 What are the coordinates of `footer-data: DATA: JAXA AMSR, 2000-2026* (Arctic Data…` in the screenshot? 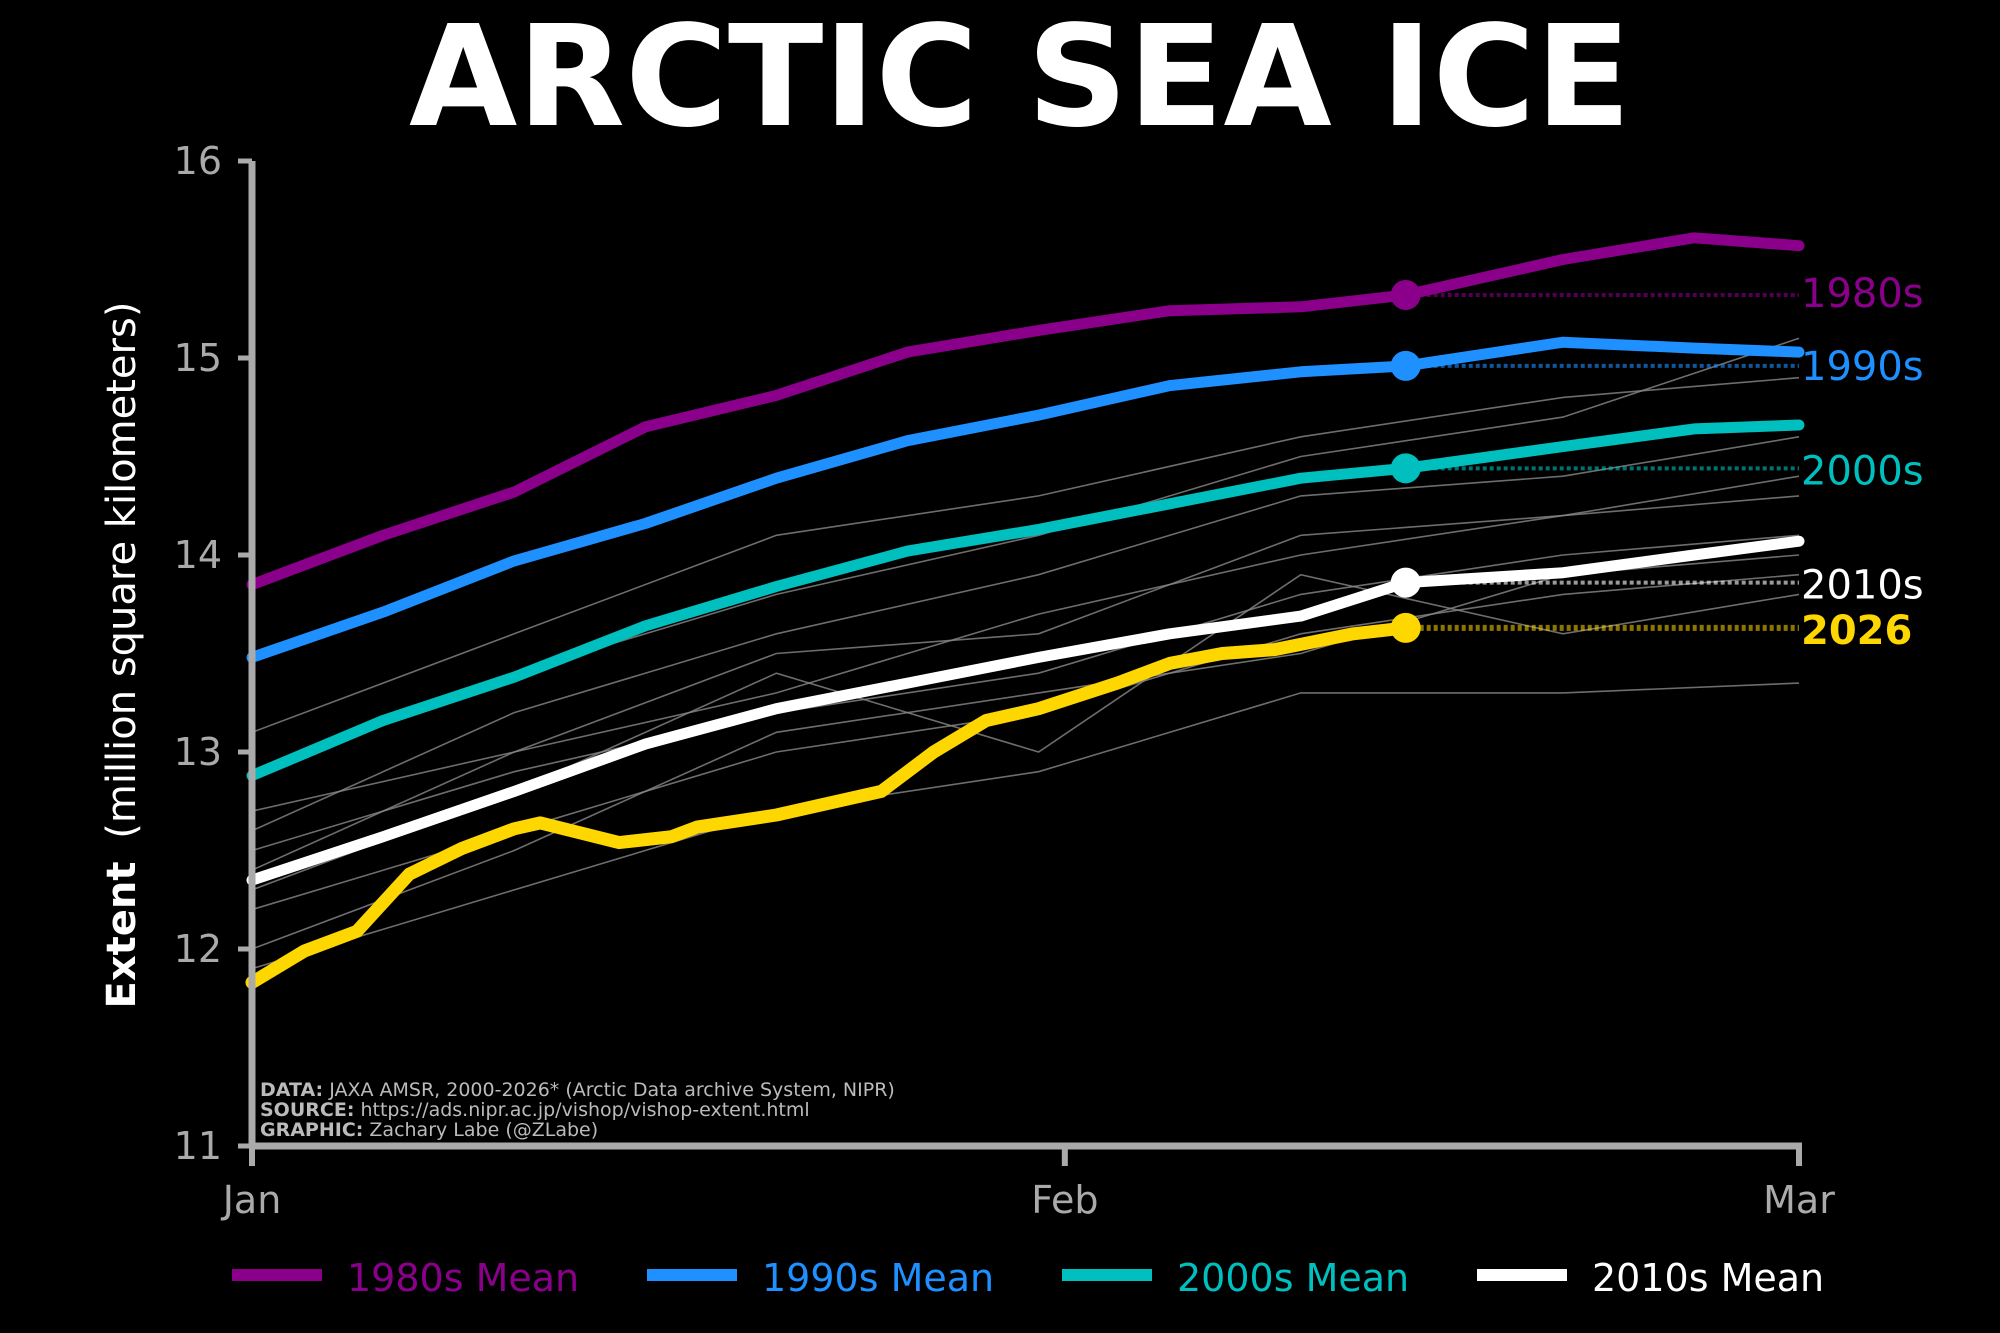 It's located at (577, 1090).